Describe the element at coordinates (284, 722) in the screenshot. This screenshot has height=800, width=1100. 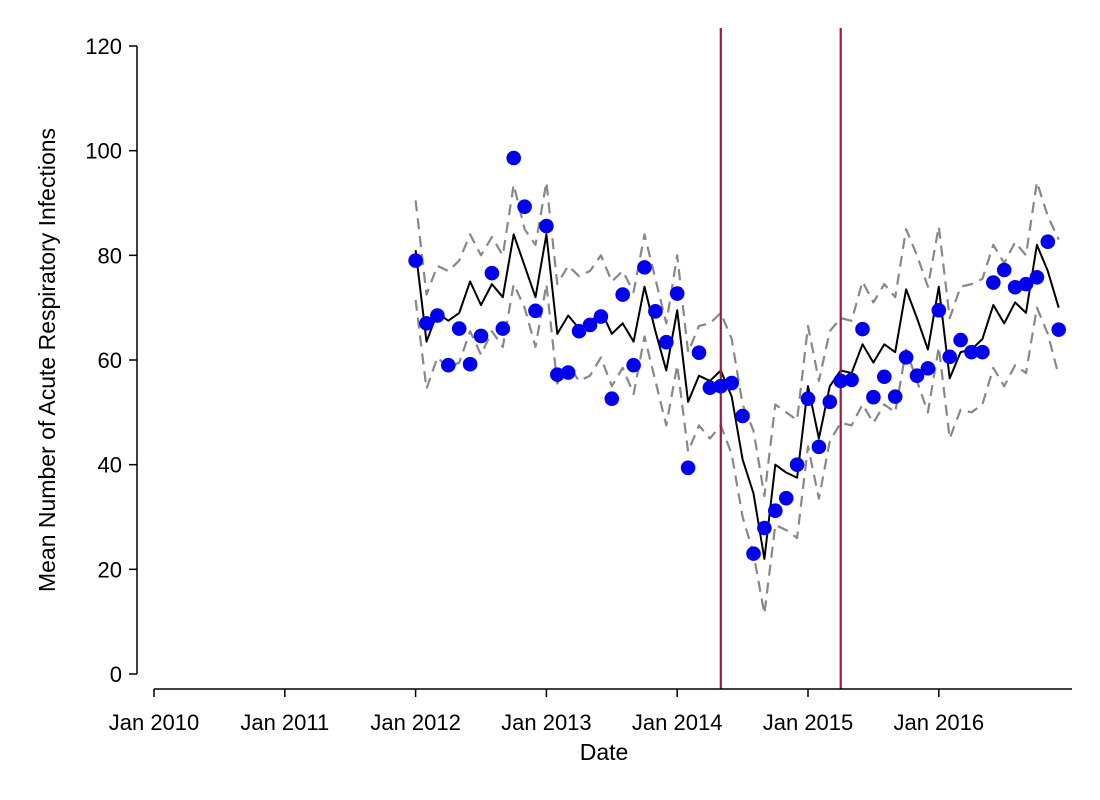
I see `x-tick-label: Jan 2011` at that location.